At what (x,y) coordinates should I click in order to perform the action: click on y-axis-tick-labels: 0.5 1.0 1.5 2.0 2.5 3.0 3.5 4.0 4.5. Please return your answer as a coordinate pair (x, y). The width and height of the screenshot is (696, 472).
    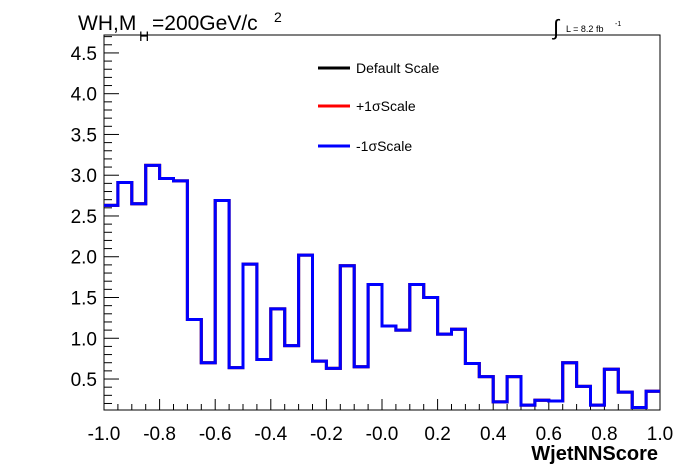
    Looking at the image, I should click on (84, 217).